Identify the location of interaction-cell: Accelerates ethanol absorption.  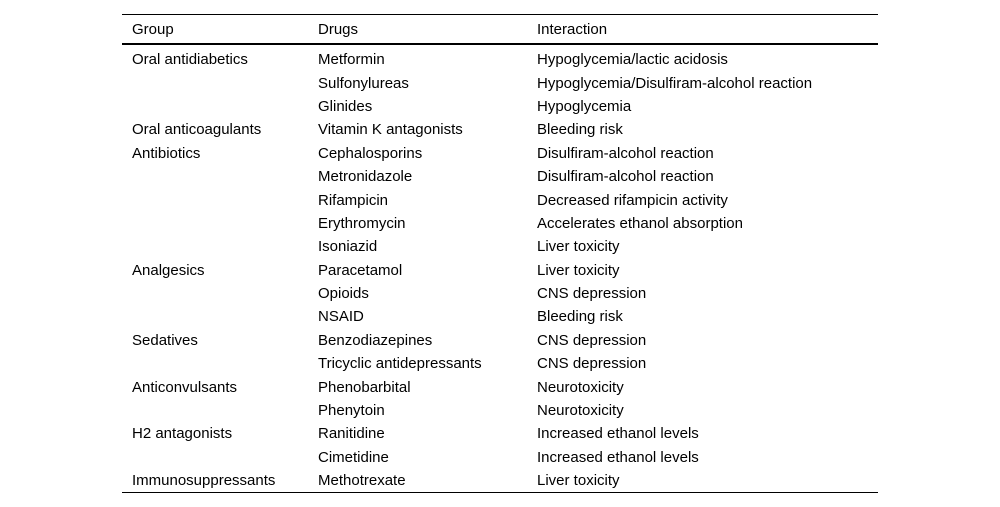
(640, 223).